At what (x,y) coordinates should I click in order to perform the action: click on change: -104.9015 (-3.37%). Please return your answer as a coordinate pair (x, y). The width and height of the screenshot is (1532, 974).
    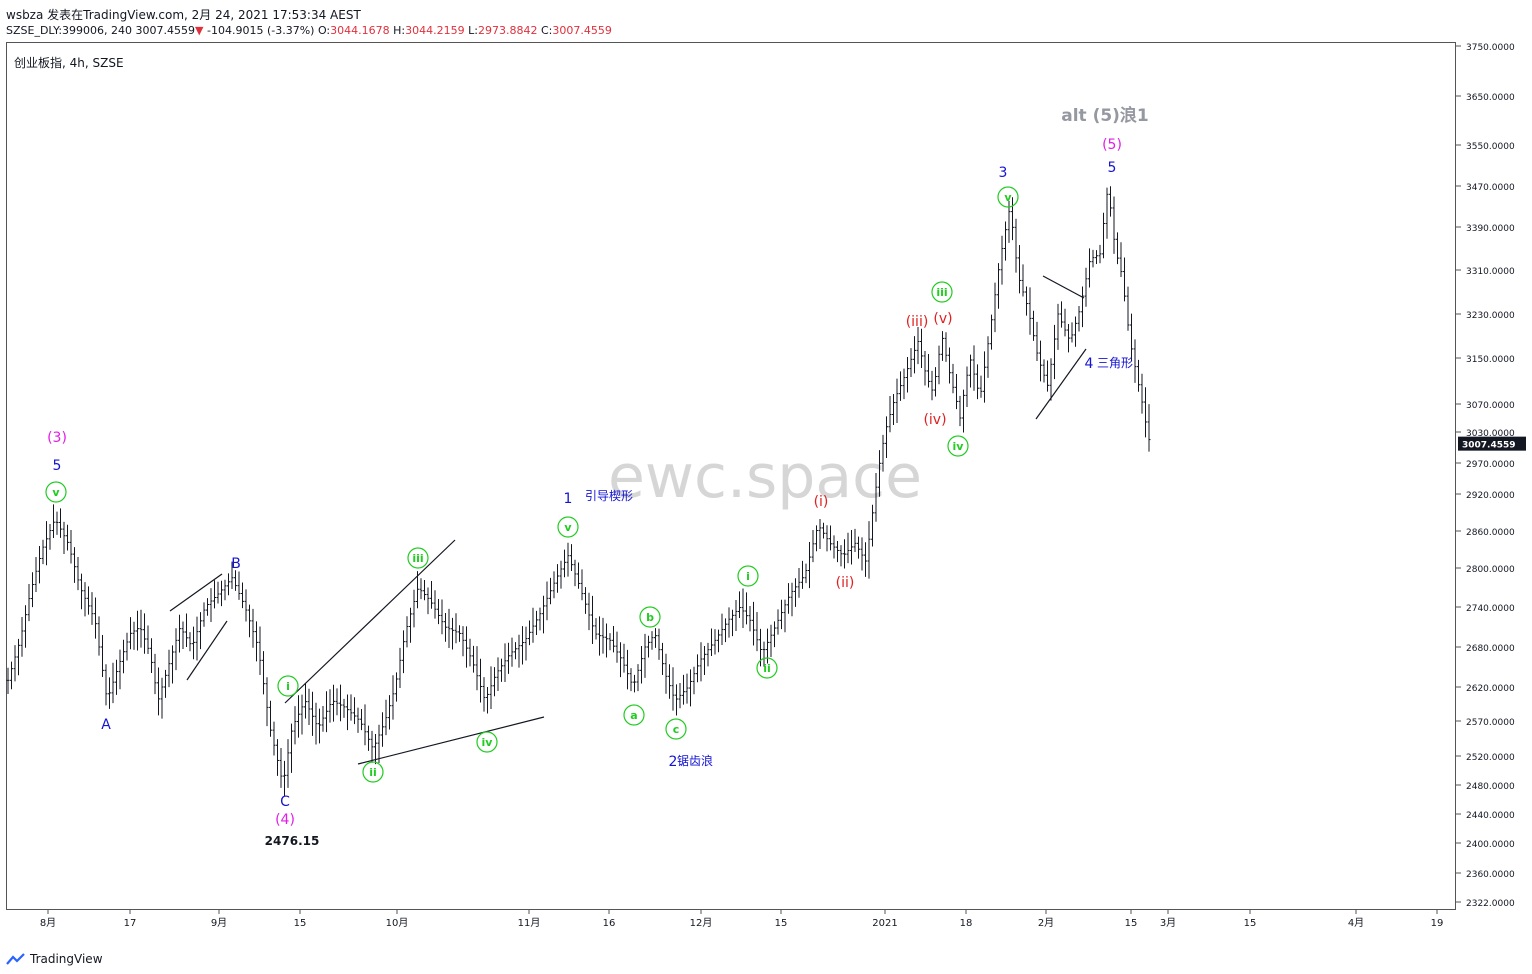
    Looking at the image, I should click on (261, 30).